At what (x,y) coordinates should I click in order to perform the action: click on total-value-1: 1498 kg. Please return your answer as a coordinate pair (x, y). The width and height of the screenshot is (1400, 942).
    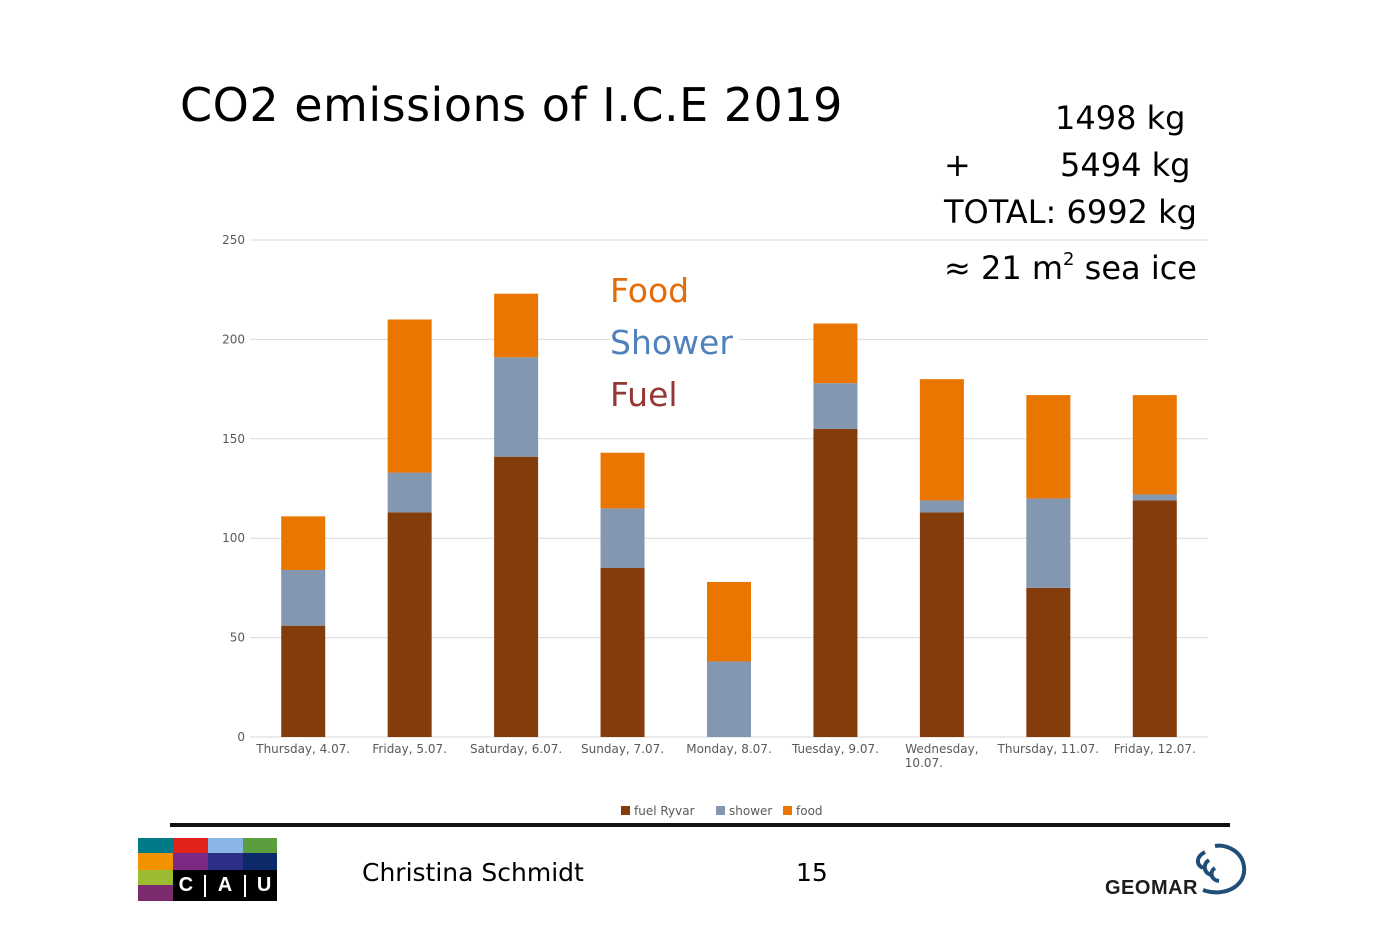
    Looking at the image, I should click on (1120, 118).